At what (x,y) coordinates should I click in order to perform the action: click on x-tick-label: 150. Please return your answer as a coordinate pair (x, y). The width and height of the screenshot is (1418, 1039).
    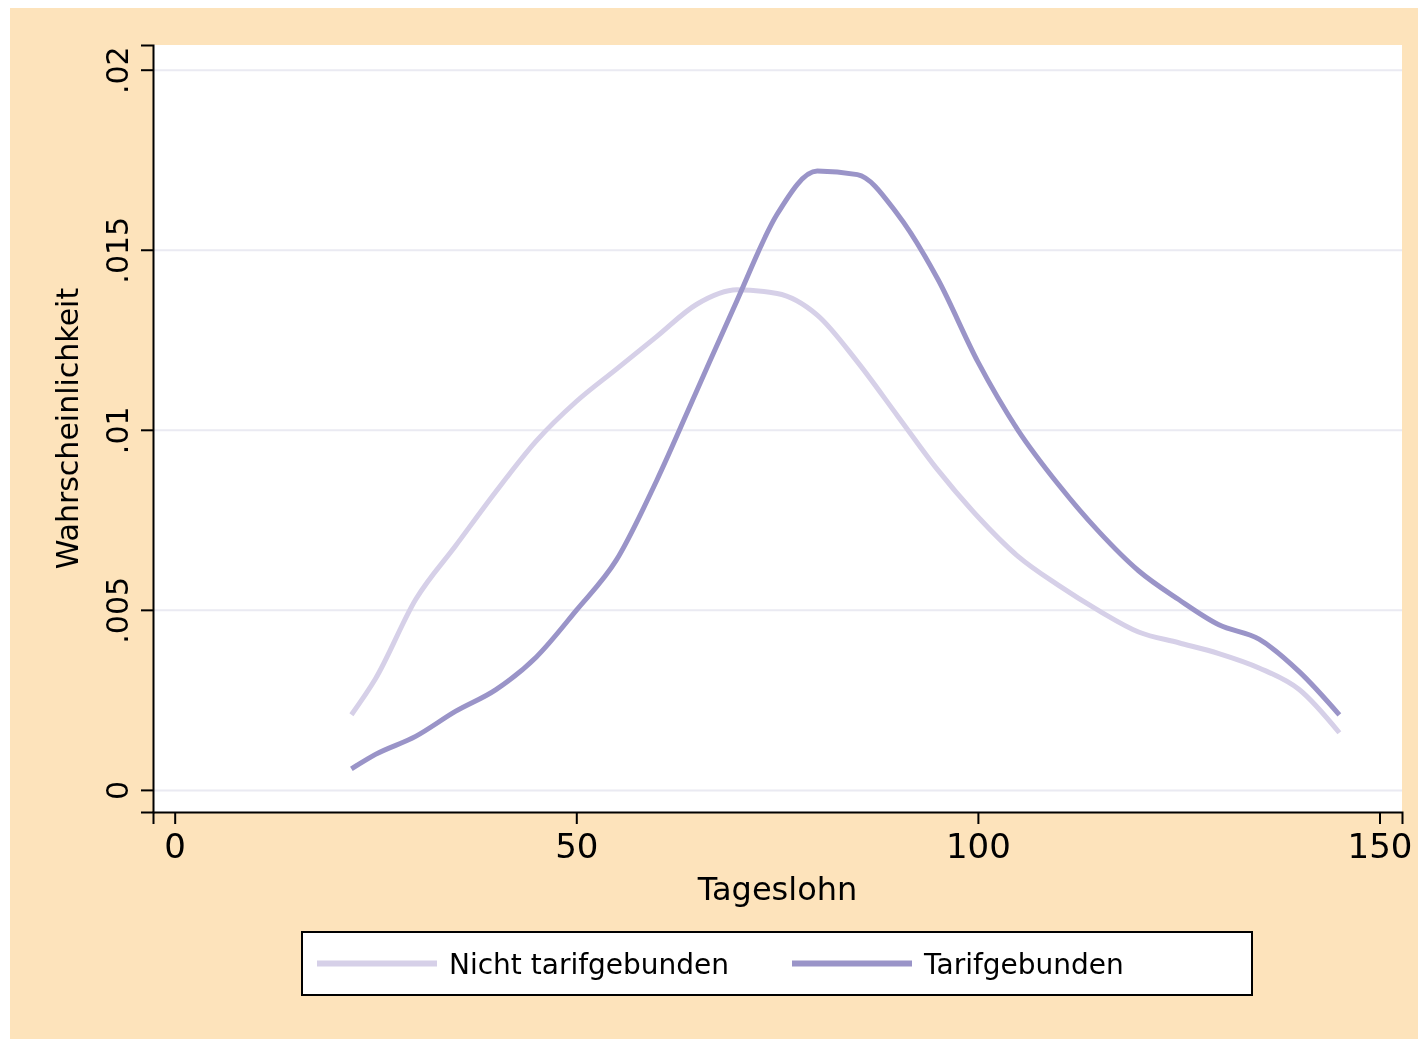
    Looking at the image, I should click on (1380, 845).